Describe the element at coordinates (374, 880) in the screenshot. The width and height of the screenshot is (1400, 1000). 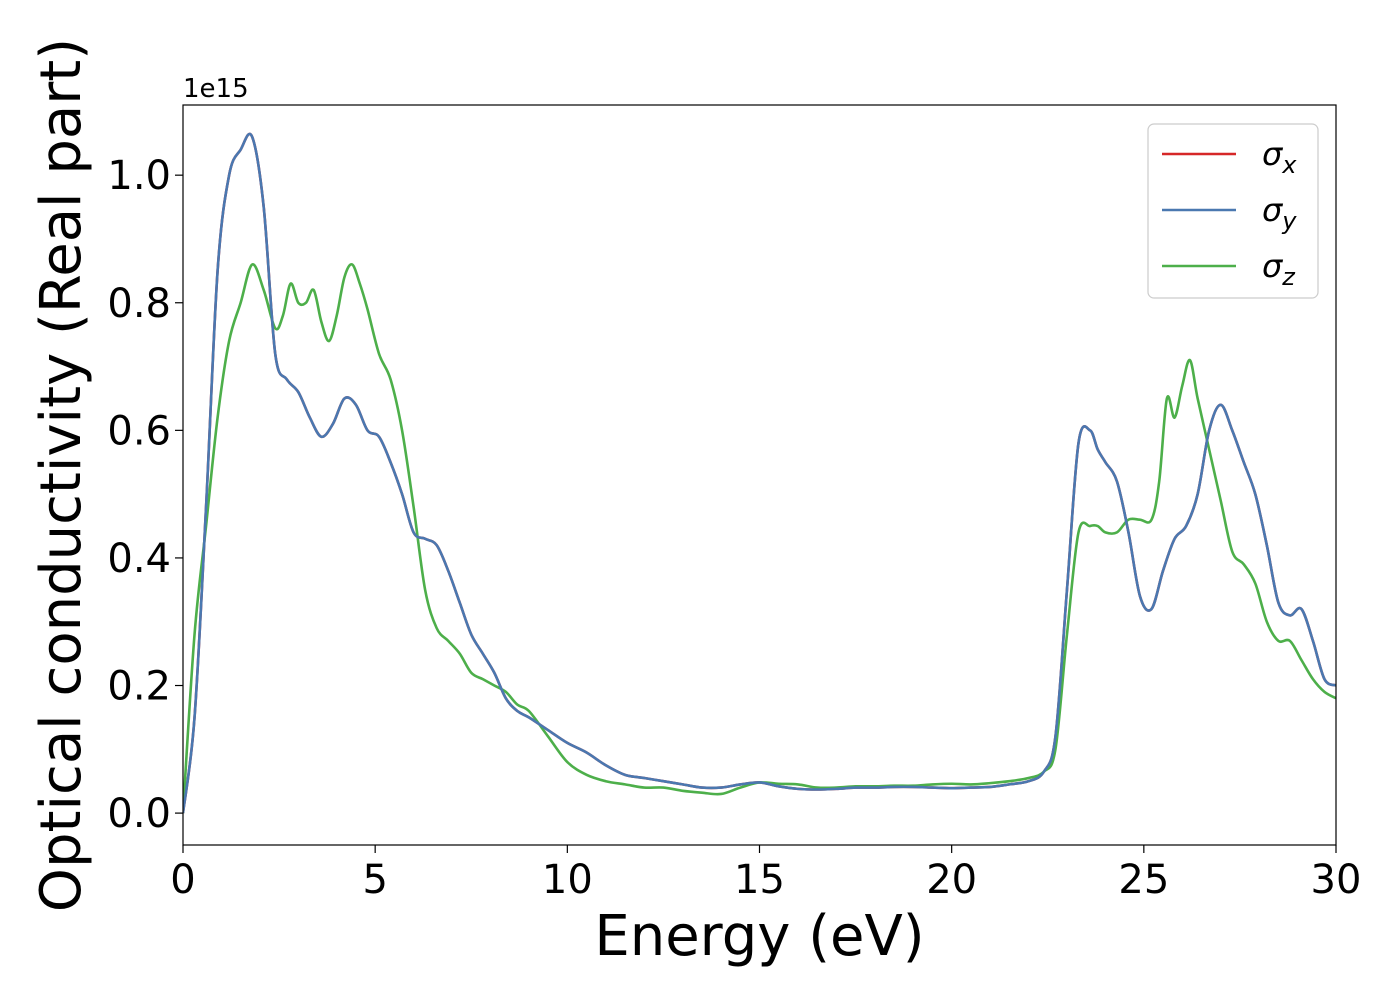
I see `x-tick-label: 5` at that location.